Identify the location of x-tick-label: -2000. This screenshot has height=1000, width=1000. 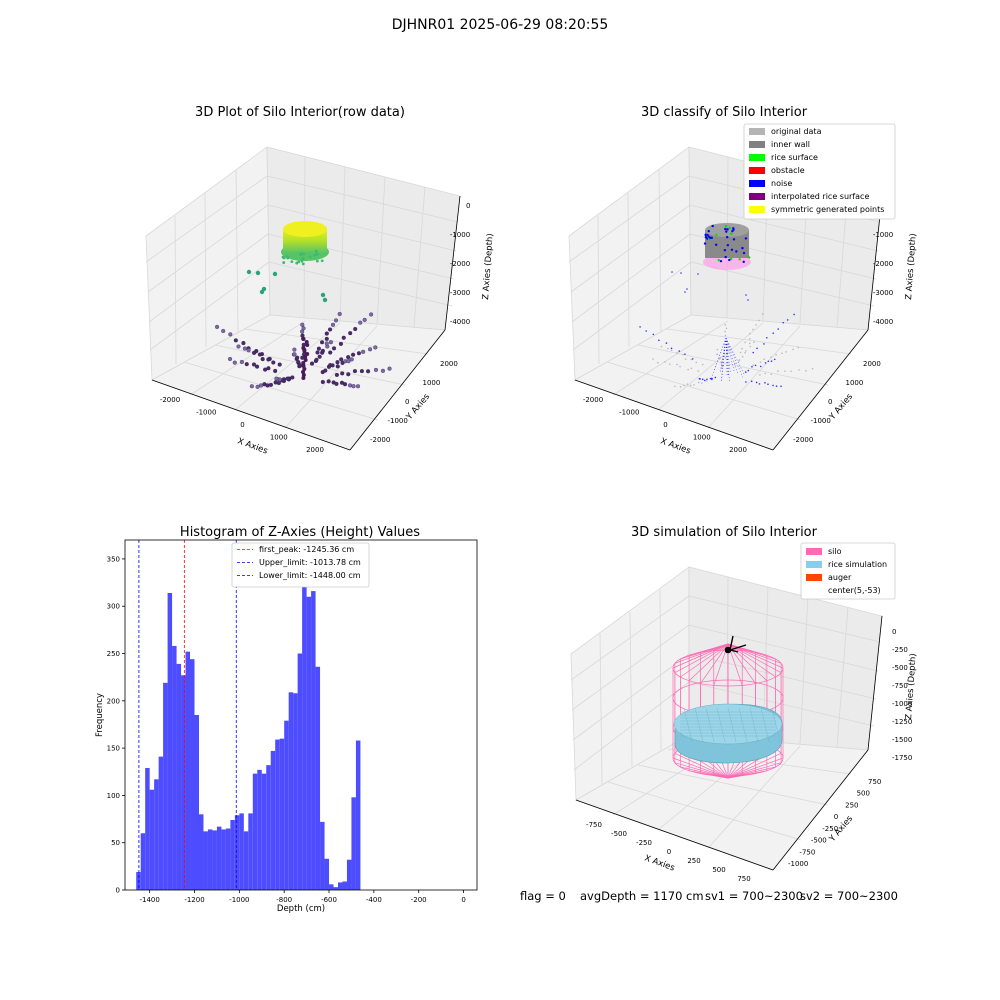
(593, 400).